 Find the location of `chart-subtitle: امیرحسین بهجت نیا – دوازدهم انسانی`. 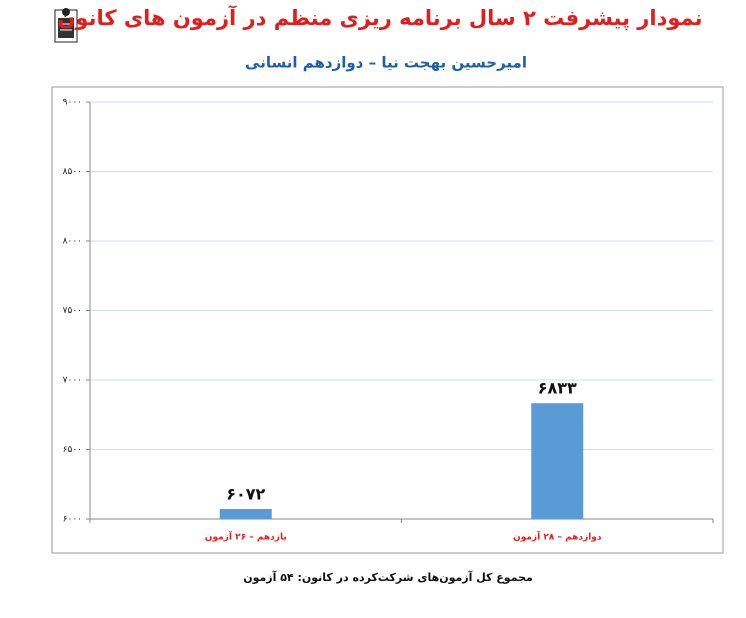

chart-subtitle: امیرحسین بهجت نیا – دوازدهم انسانی is located at coordinates (386, 63).